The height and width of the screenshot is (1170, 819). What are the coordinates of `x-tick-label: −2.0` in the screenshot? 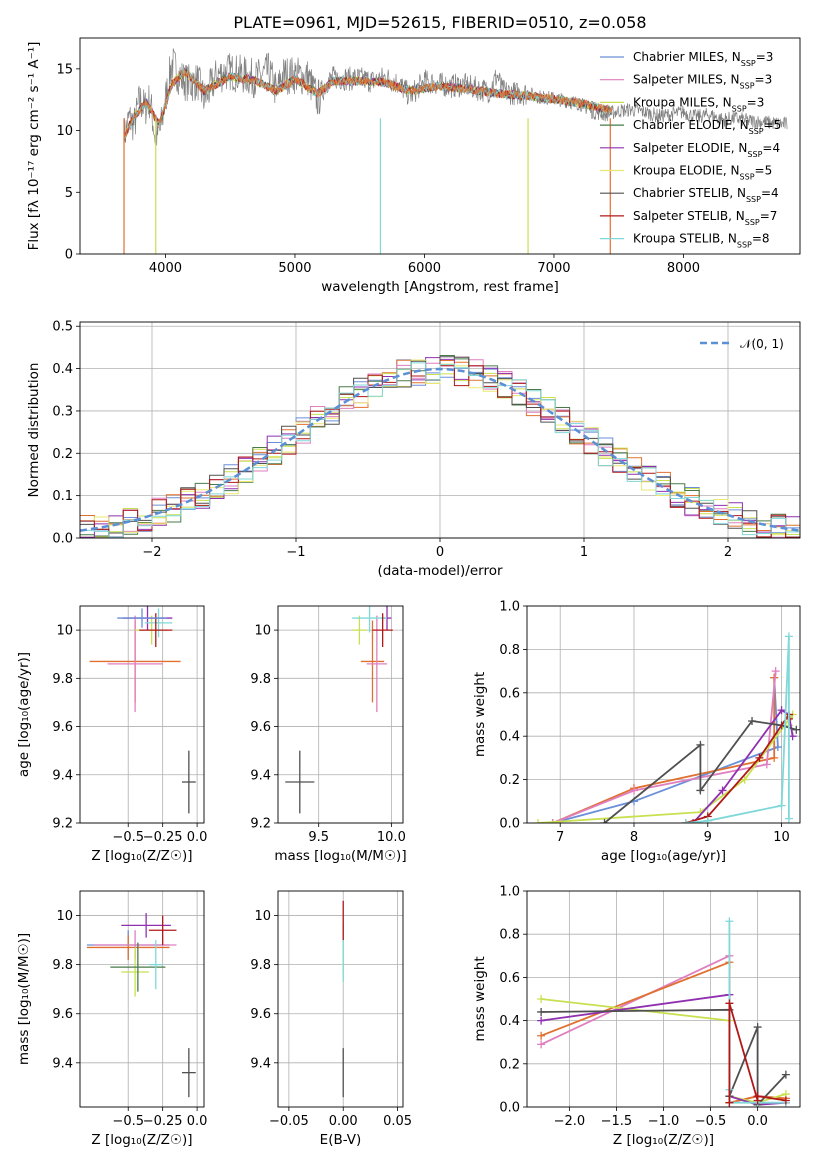 It's located at (570, 1121).